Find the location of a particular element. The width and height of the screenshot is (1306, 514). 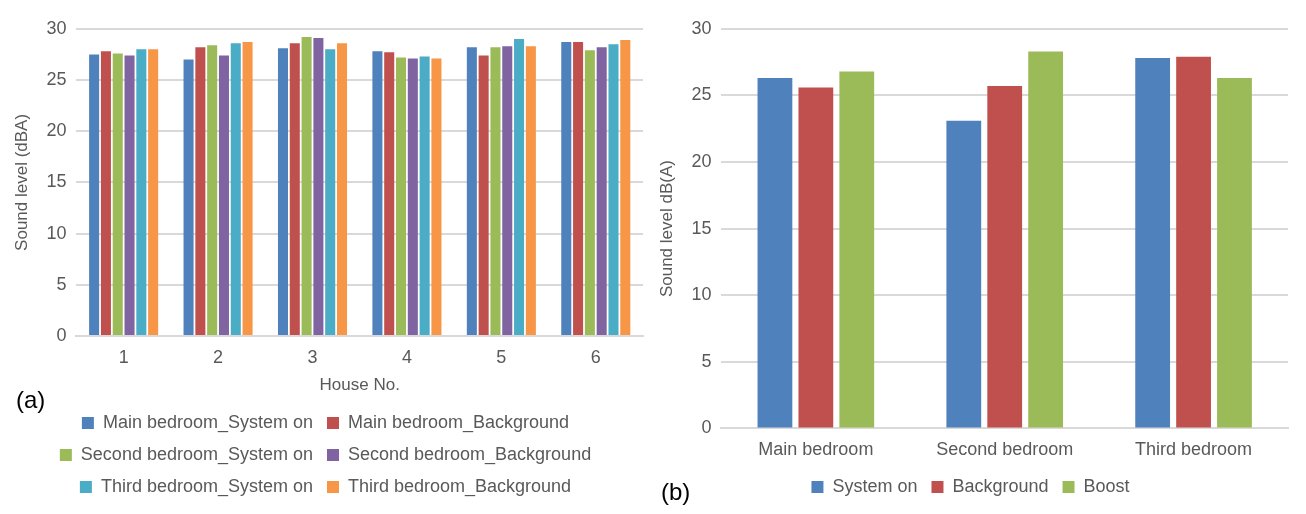

x-tick-label: 4 is located at coordinates (406, 356).